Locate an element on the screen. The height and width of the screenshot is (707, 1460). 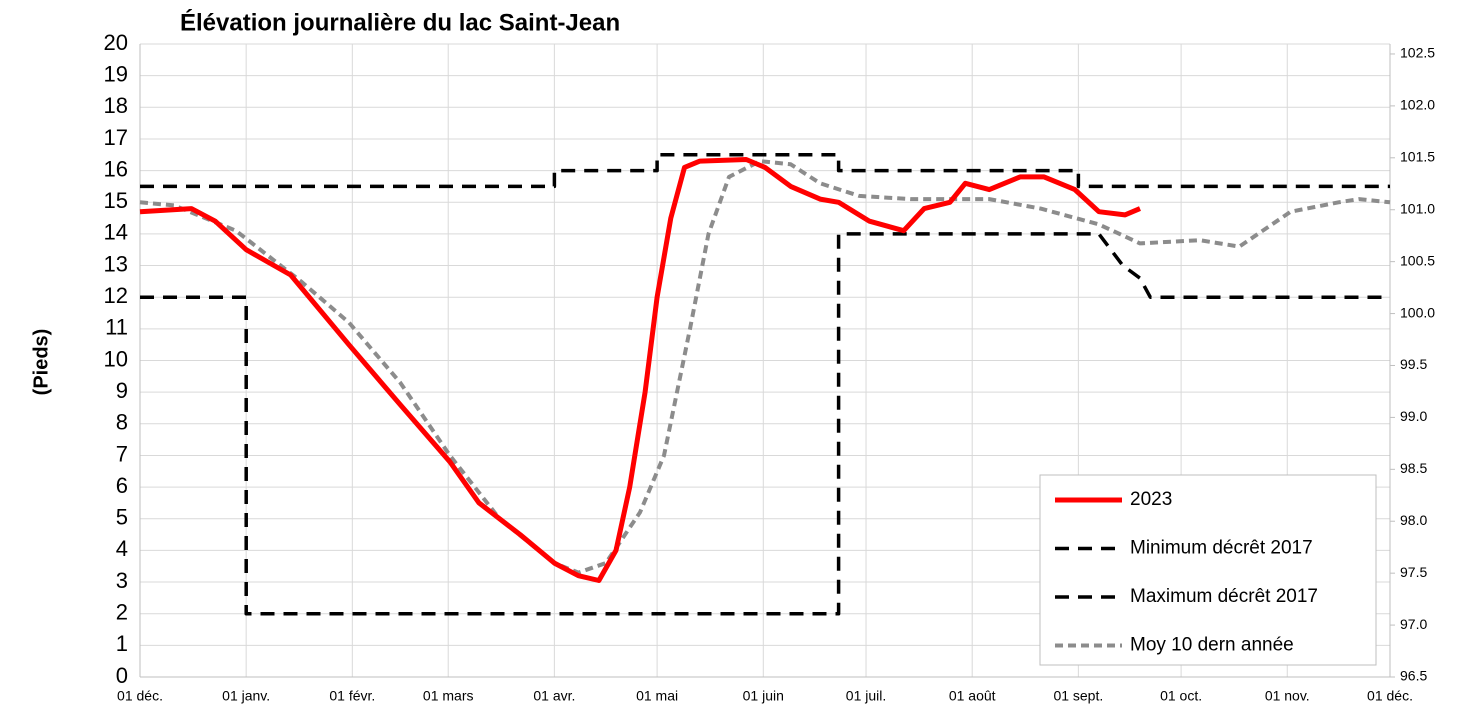
y2-tick-label: 97.5 is located at coordinates (1413, 572).